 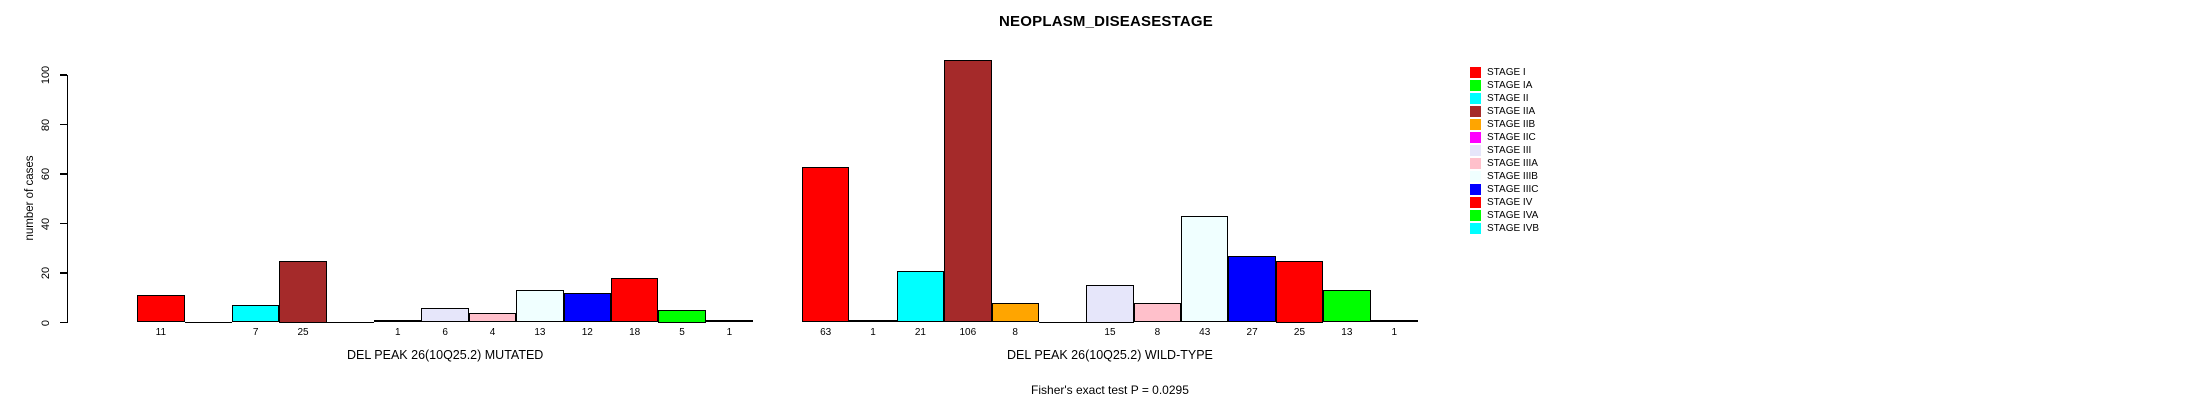 I want to click on y-tick-label: 0, so click(x=46, y=322).